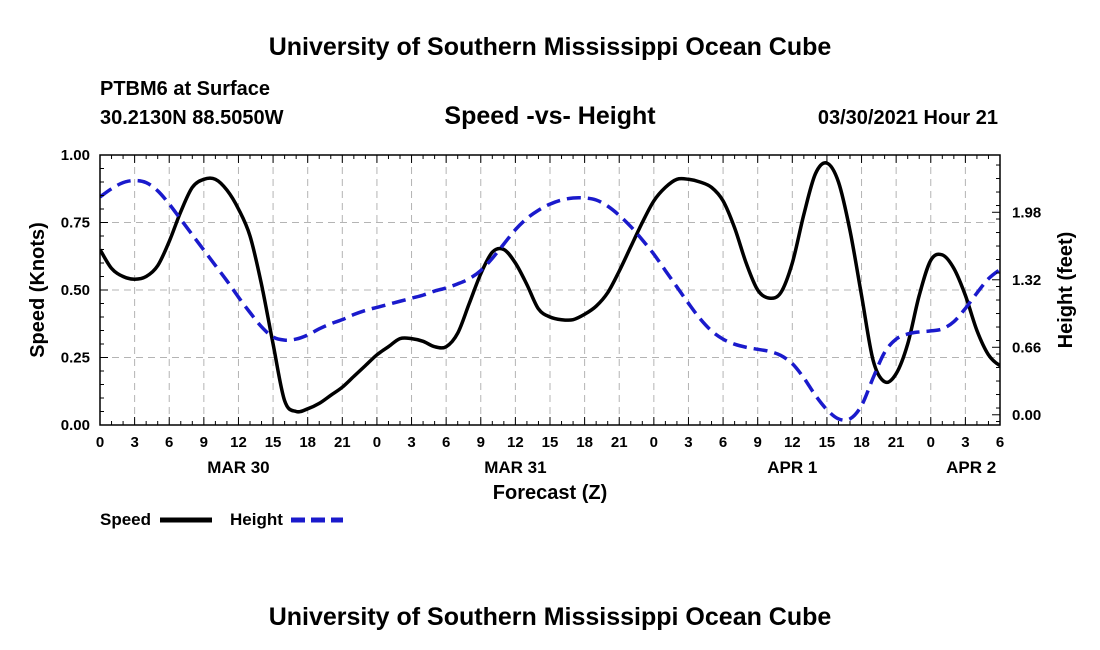 This screenshot has width=1100, height=650. Describe the element at coordinates (125, 519) in the screenshot. I see `legend-speed-label: Speed` at that location.